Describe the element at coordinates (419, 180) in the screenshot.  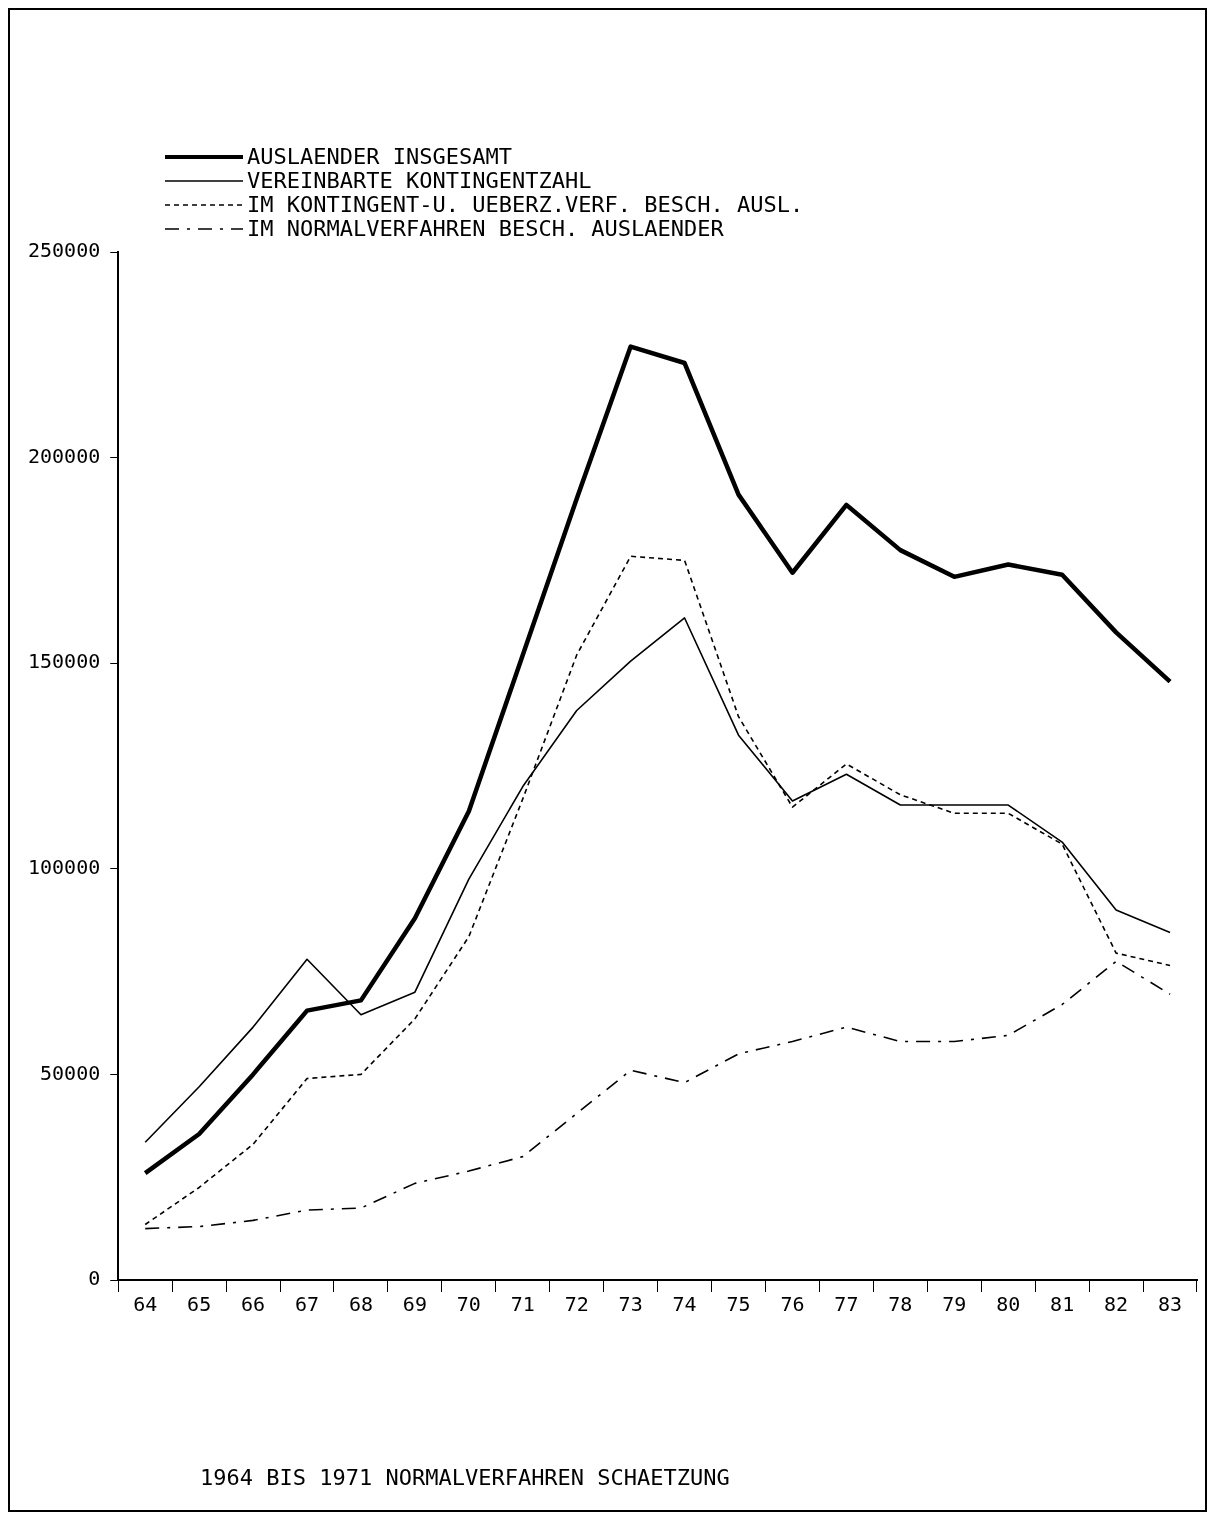
I see `legend-label: VEREINBARTE KONTINGENTZAHL` at that location.